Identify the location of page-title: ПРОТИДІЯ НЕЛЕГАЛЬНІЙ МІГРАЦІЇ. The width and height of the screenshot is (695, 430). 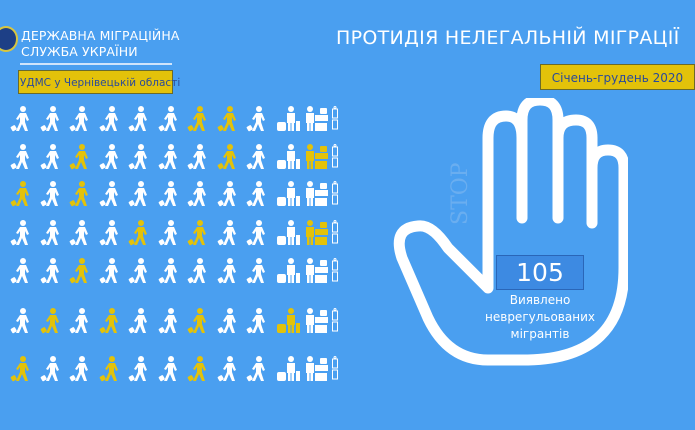
(508, 38).